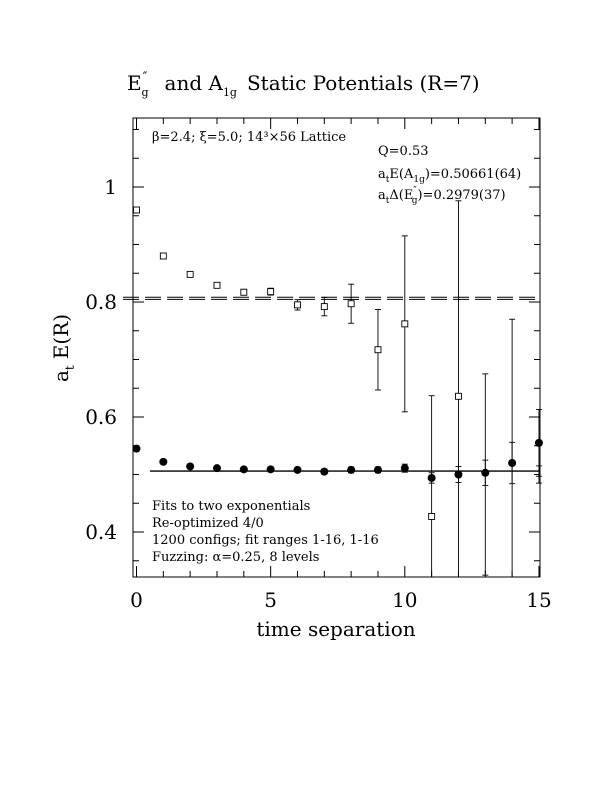  What do you see at coordinates (449, 176) in the screenshot?
I see `a1g-energy: atE(A1g)=0.50661(64)` at bounding box center [449, 176].